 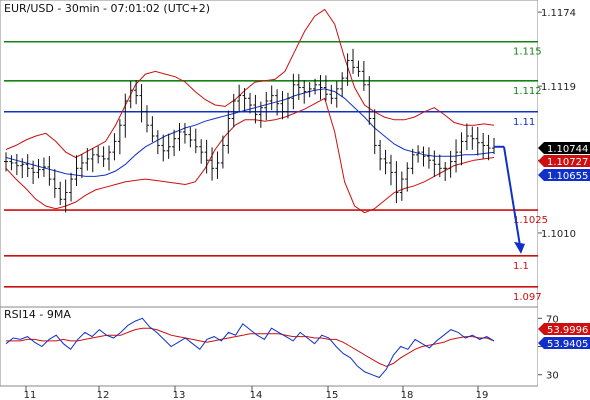 I want to click on x-tick-label: 11, so click(x=30, y=395).